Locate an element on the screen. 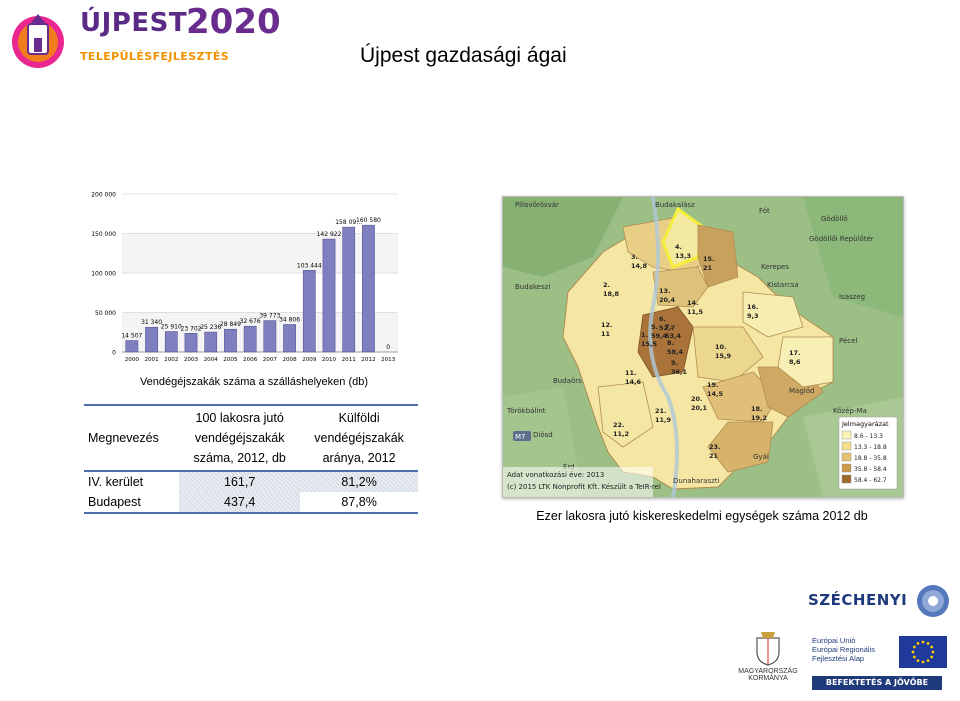 The image size is (960, 701). district-number: 1. is located at coordinates (644, 335).